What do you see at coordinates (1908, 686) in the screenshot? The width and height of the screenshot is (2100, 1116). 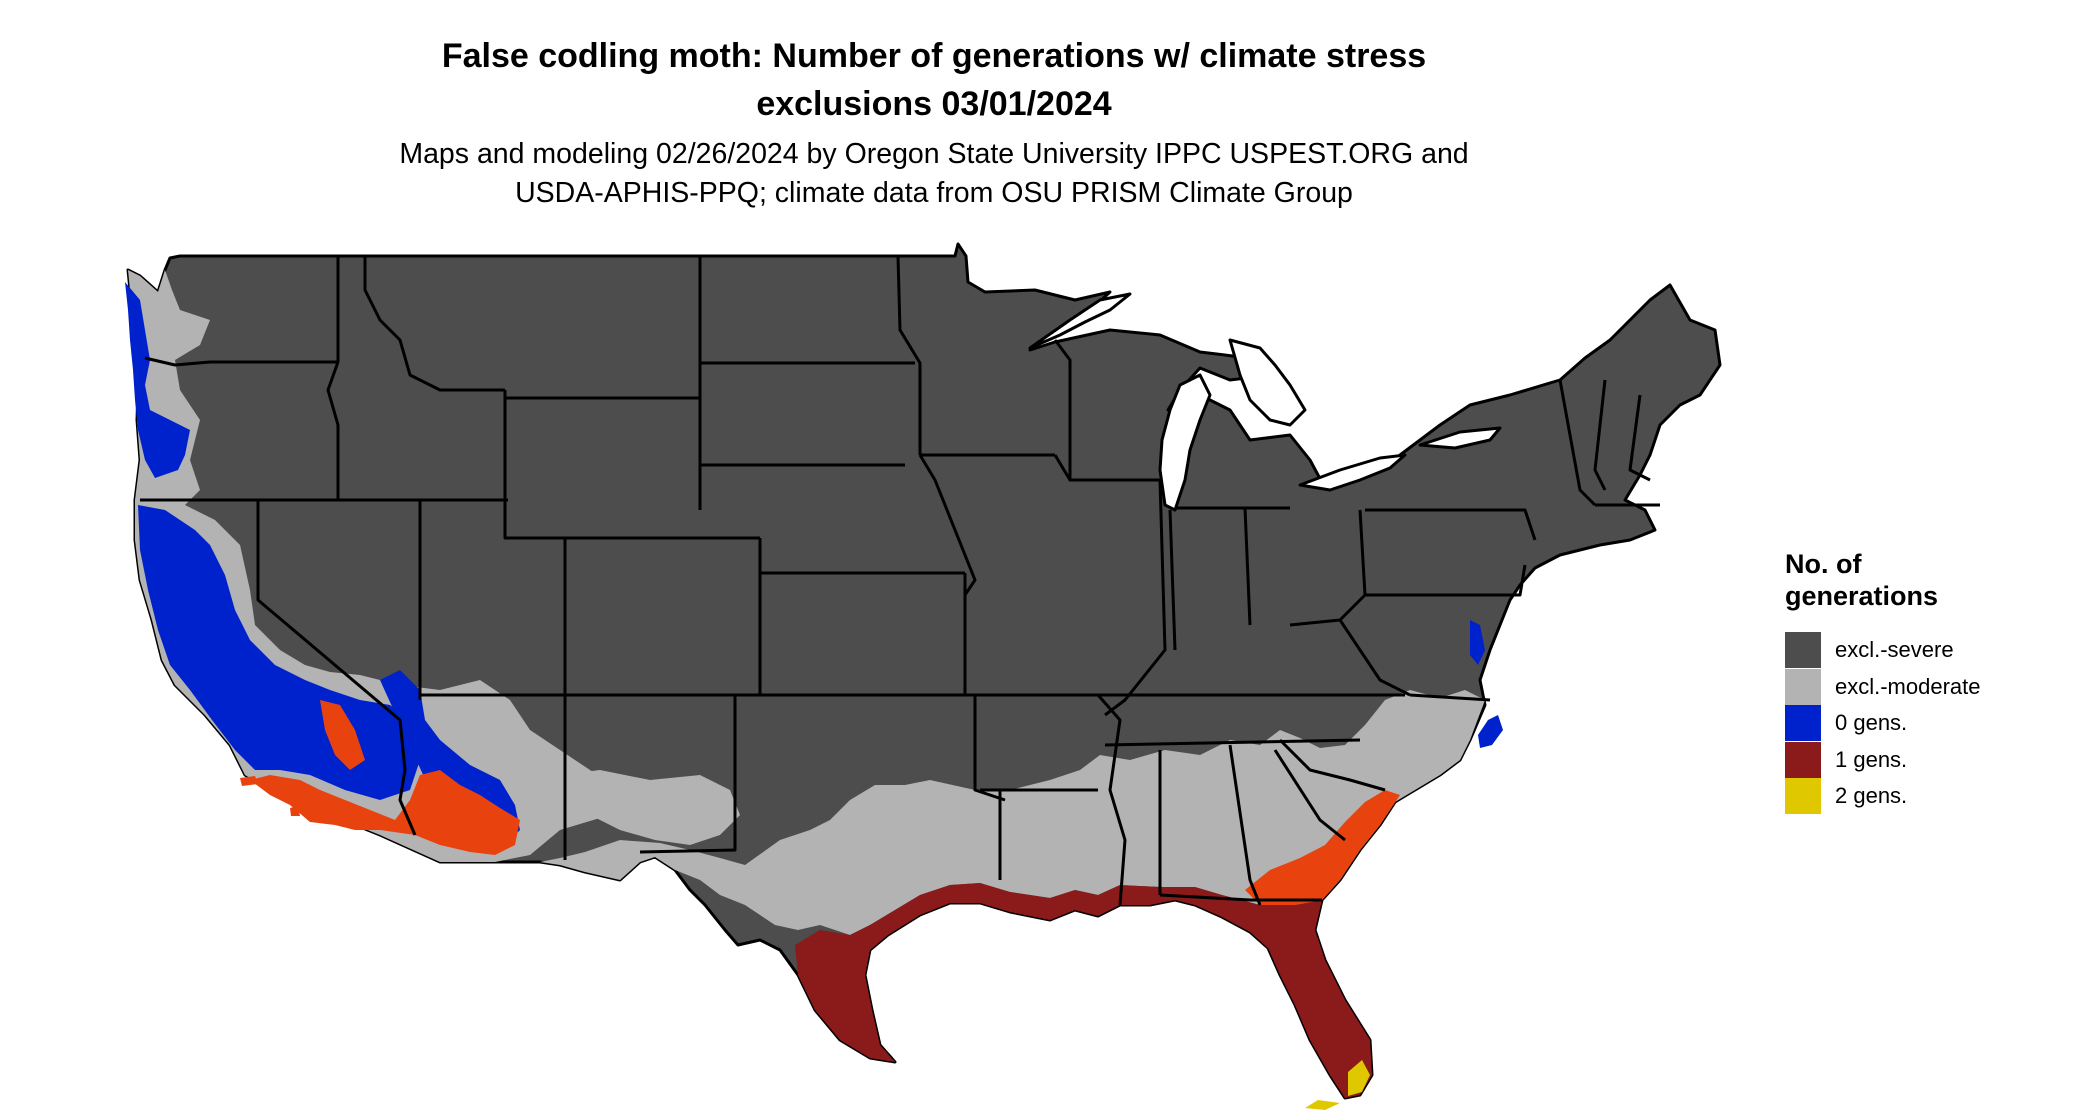 I see `legend-label-excl-moderate: excl.-moderate` at bounding box center [1908, 686].